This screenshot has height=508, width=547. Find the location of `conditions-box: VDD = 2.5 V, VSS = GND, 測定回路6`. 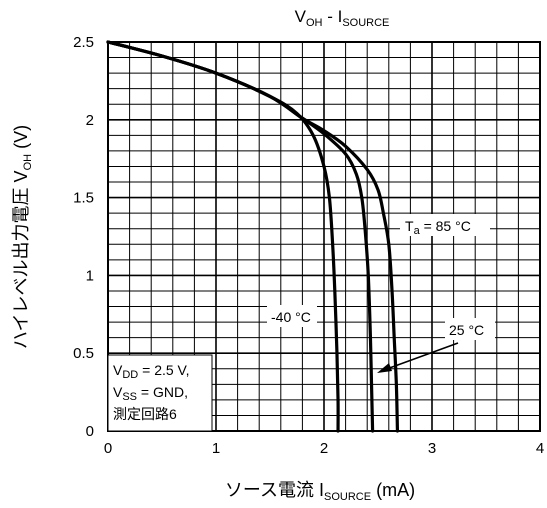

conditions-box: VDD = 2.5 V, VSS = GND, 測定回路6 is located at coordinates (160, 393).